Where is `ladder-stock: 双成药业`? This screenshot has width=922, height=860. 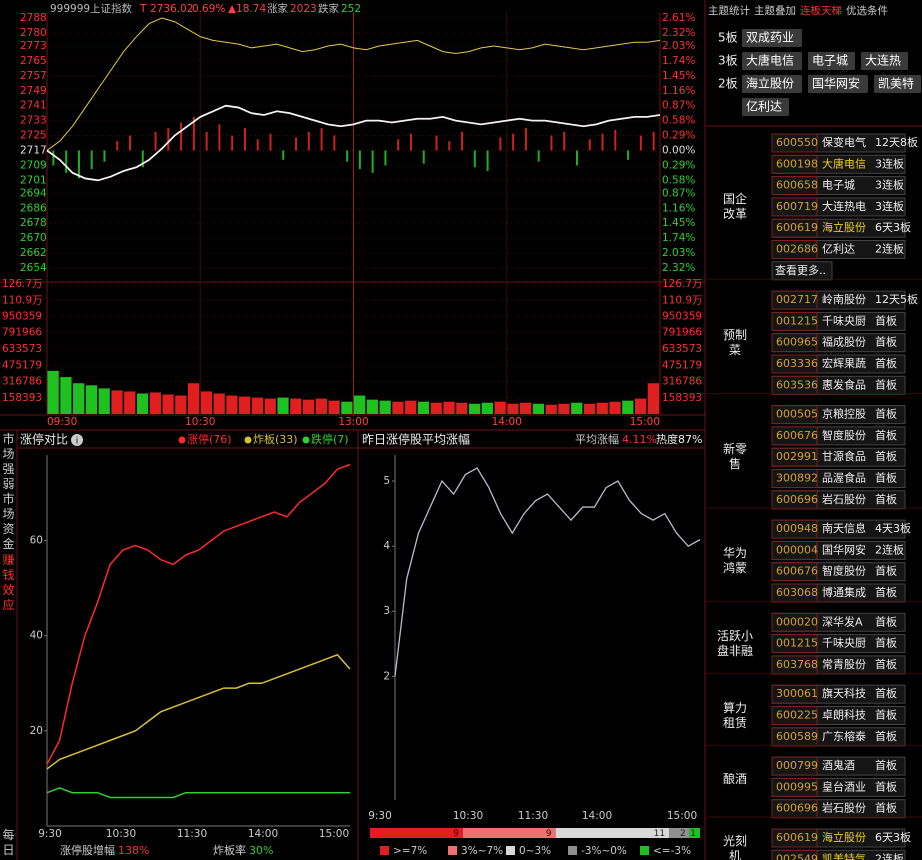 ladder-stock: 双成药业 is located at coordinates (770, 38).